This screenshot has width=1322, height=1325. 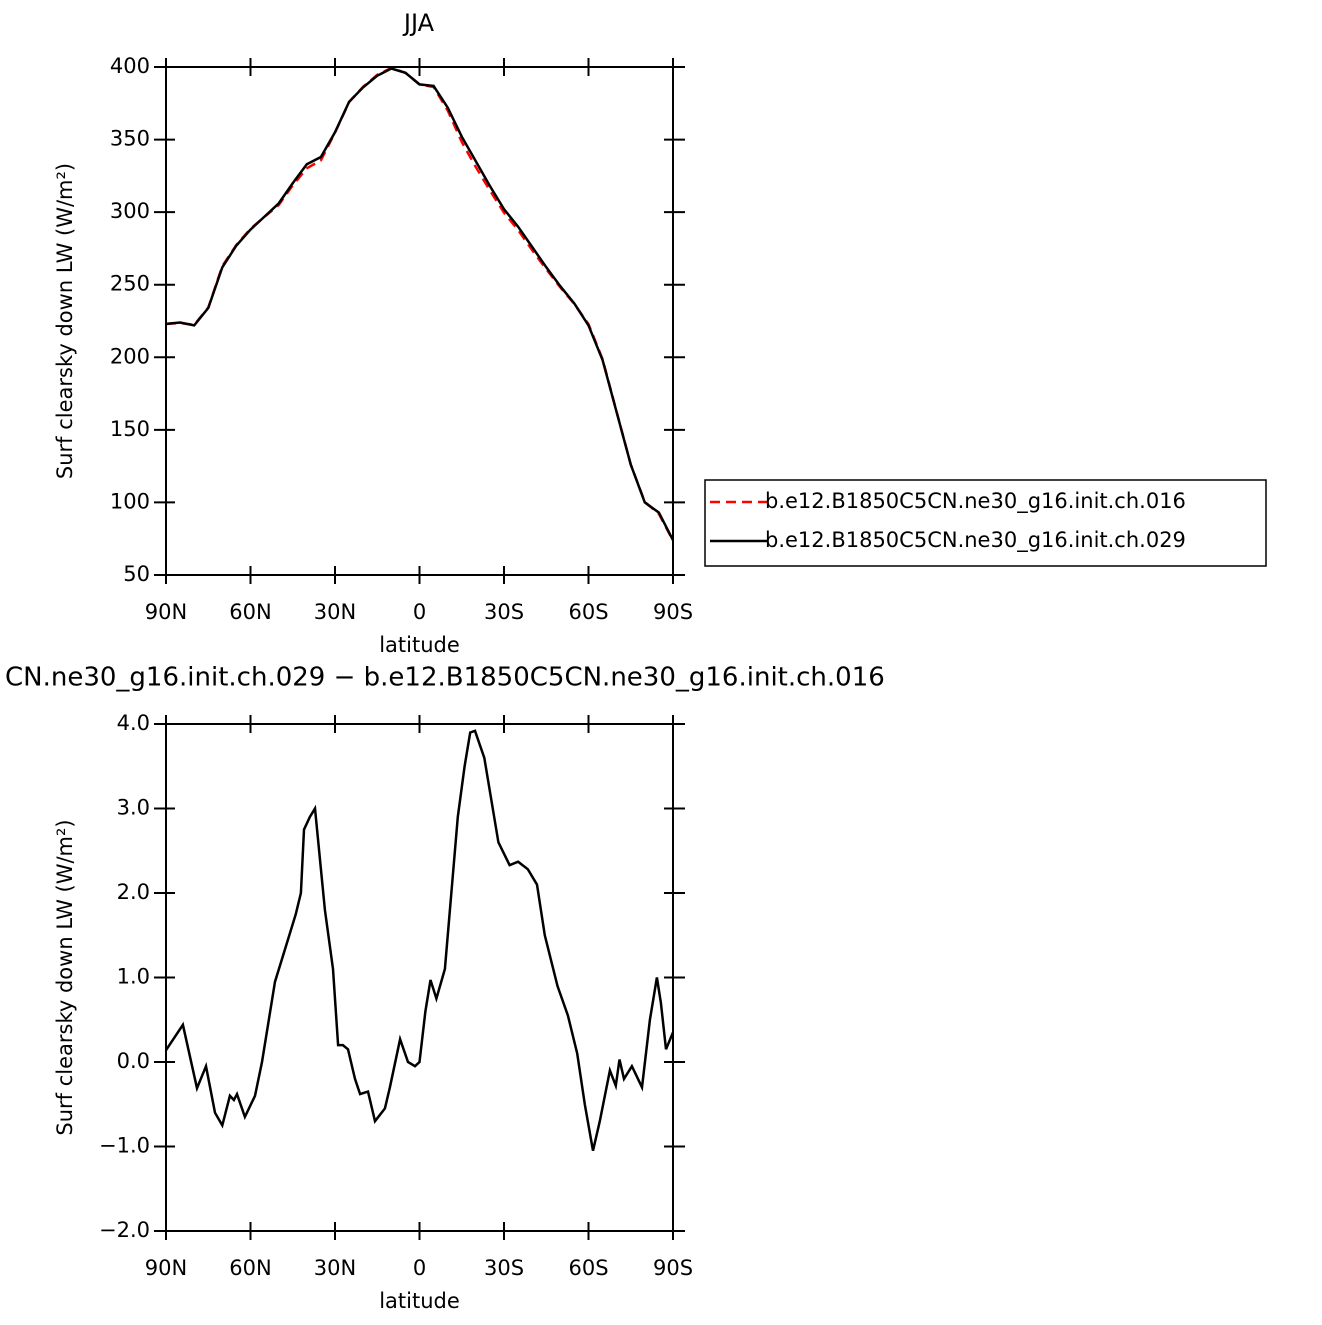 What do you see at coordinates (418, 23) in the screenshot?
I see `chart-title: JJA` at bounding box center [418, 23].